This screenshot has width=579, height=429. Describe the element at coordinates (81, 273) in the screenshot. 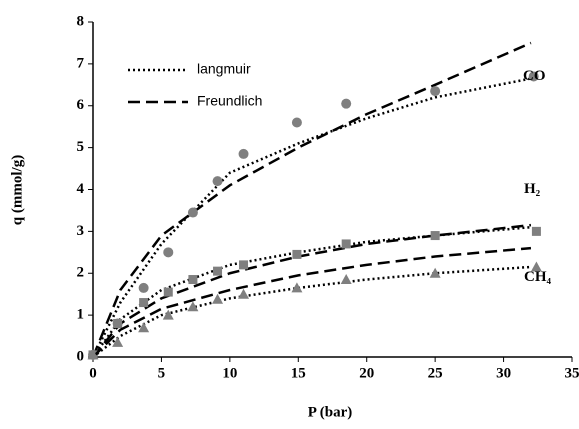

I see `y-tick-label: 2` at that location.